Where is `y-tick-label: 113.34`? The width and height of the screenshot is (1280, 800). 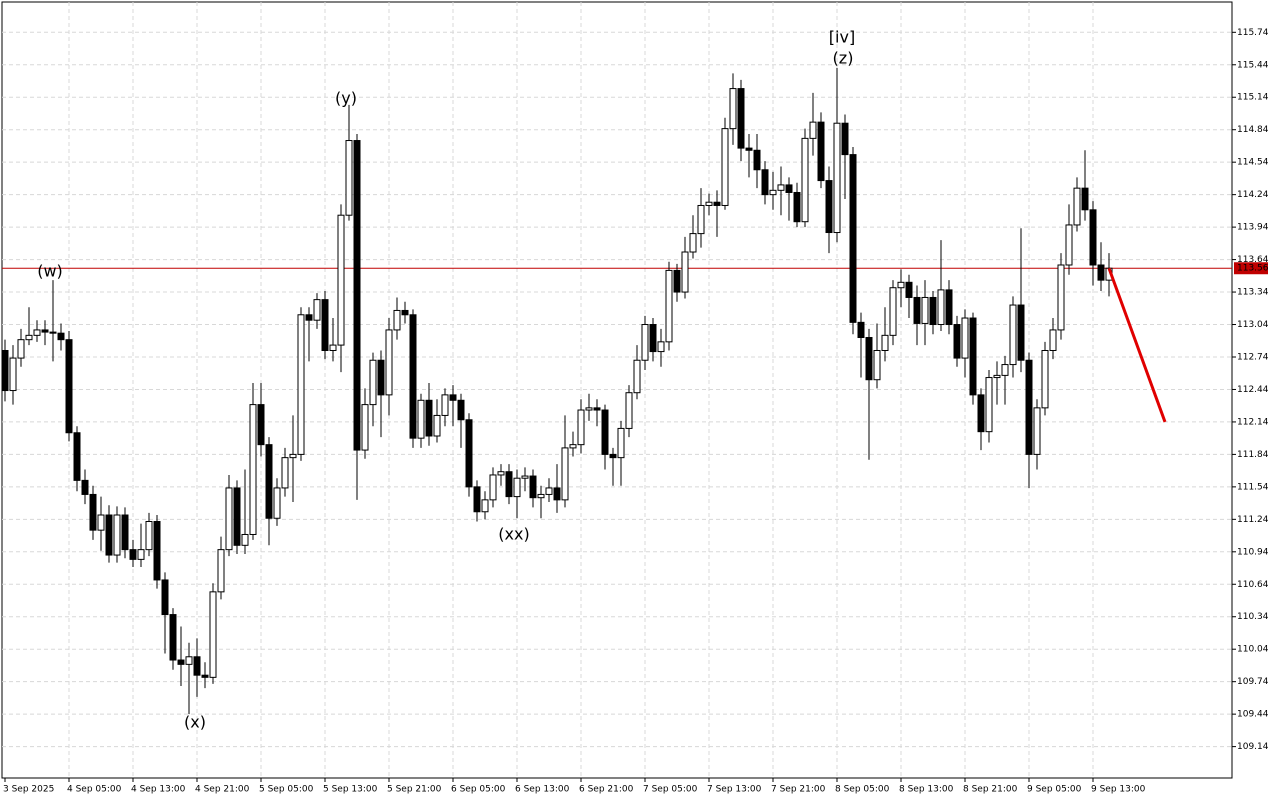
y-tick-label: 113.34 is located at coordinates (1253, 293).